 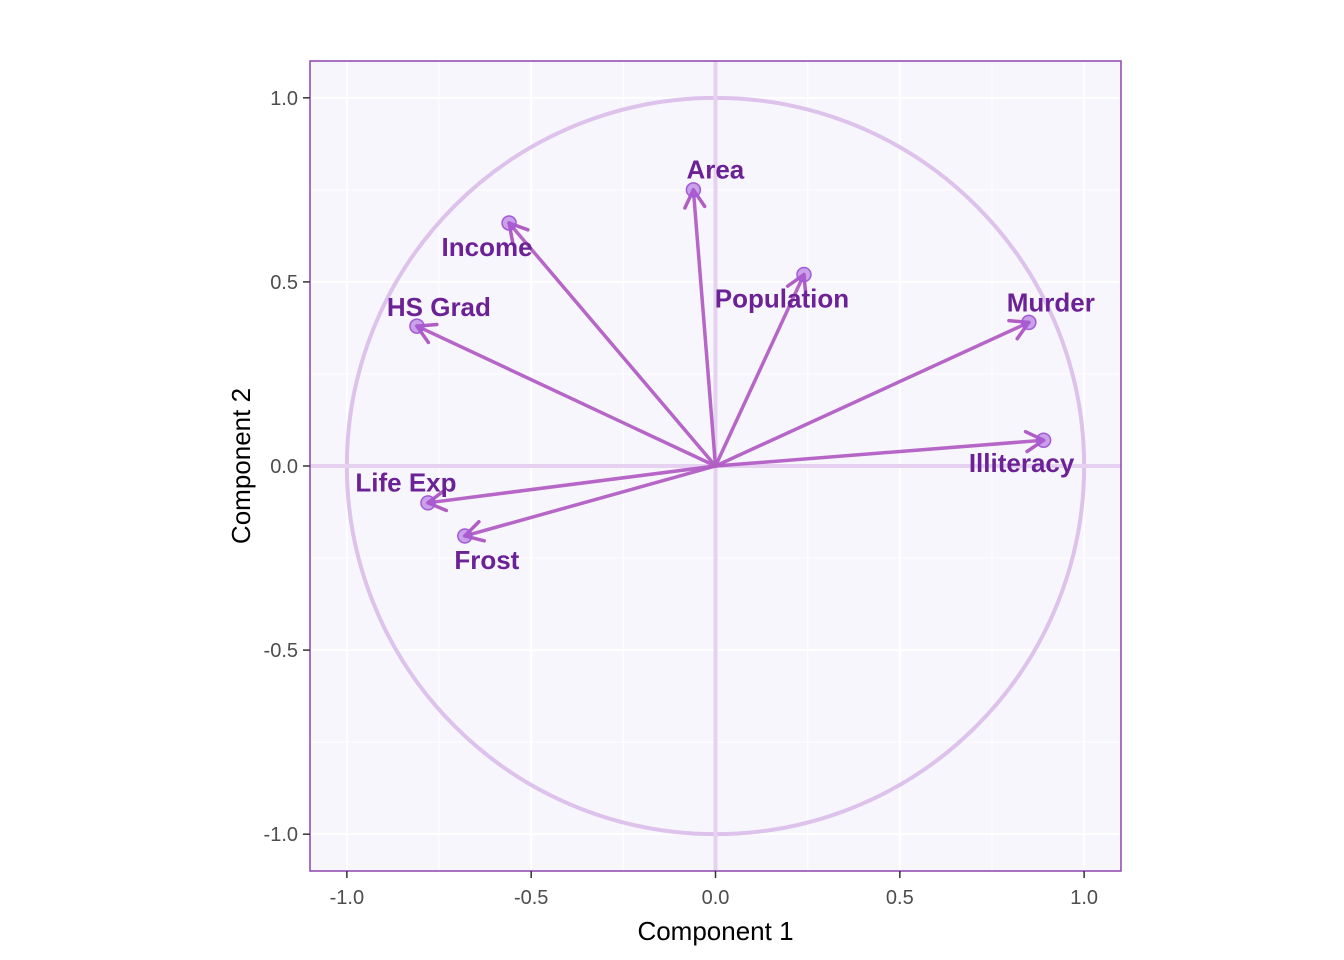 I want to click on variable-label: Income, so click(x=487, y=247).